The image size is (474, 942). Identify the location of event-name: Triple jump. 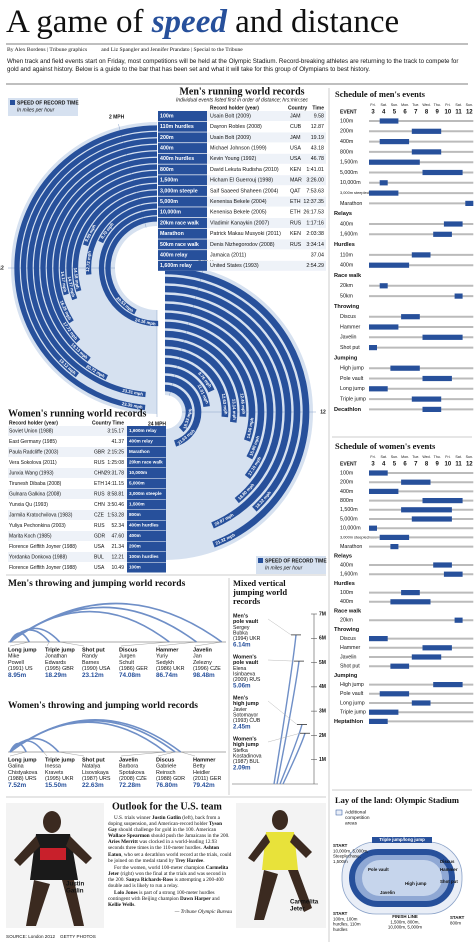
(353, 713).